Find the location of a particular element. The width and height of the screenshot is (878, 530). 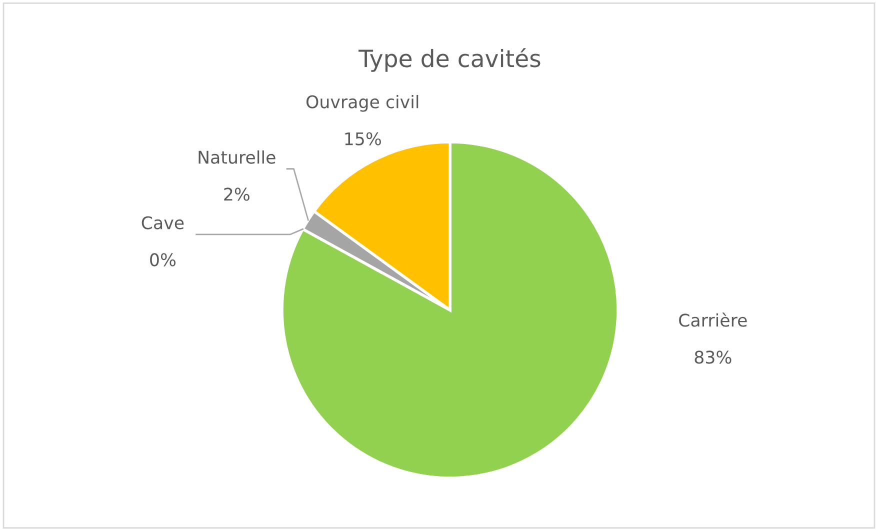

data-label: 15% is located at coordinates (363, 139).